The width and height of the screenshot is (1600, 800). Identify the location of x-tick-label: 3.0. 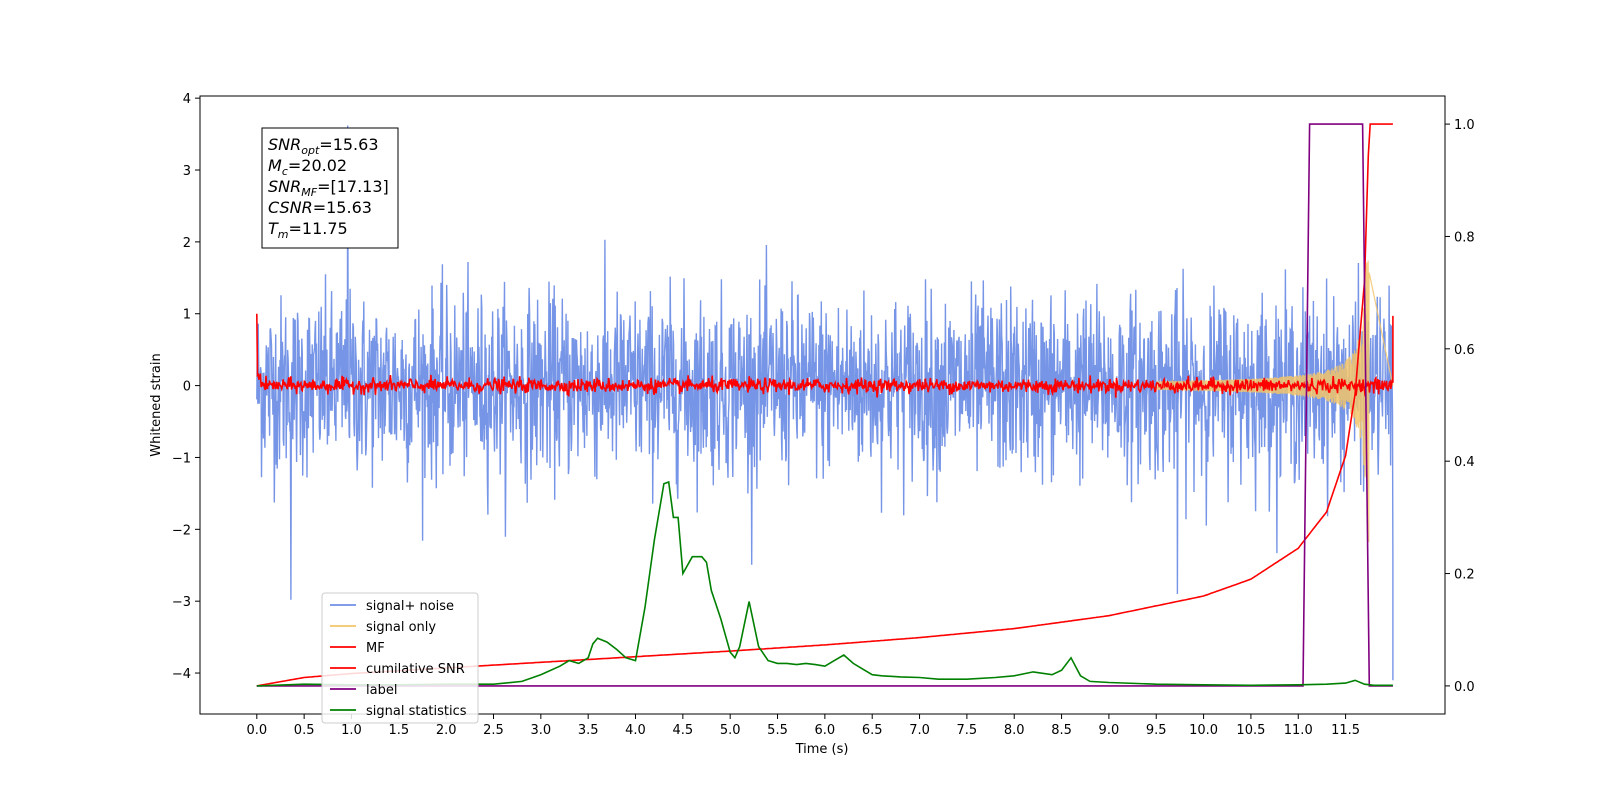
(540, 730).